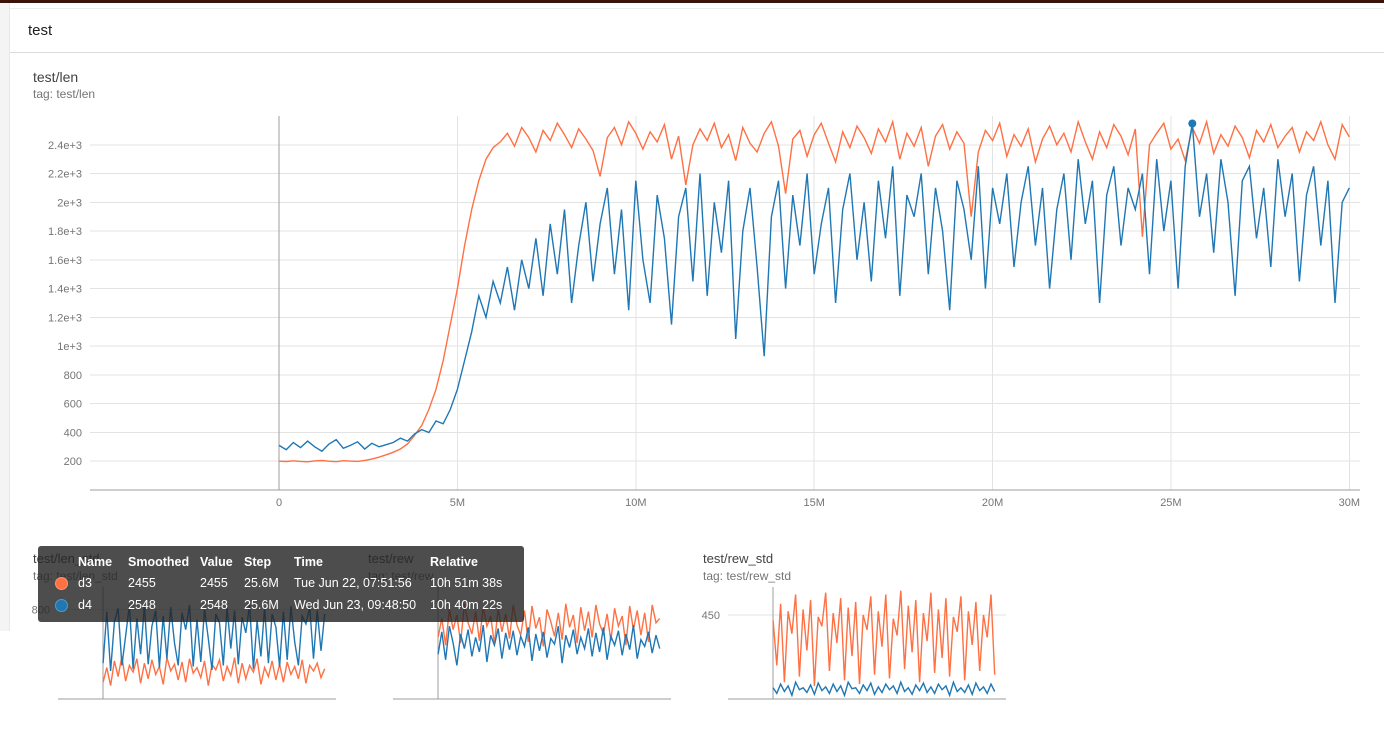 The height and width of the screenshot is (745, 1384). Describe the element at coordinates (692, 1) in the screenshot. I see `top-header-edge` at that location.